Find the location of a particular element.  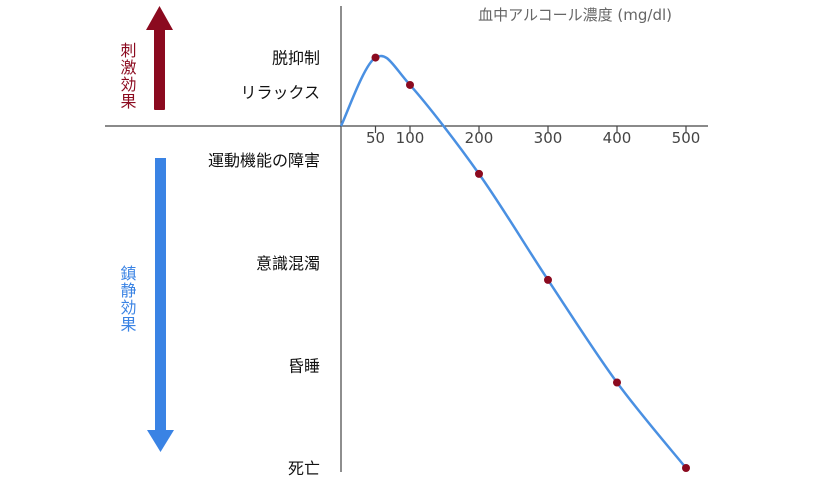

y-level-label: 脱抑制 is located at coordinates (296, 58).